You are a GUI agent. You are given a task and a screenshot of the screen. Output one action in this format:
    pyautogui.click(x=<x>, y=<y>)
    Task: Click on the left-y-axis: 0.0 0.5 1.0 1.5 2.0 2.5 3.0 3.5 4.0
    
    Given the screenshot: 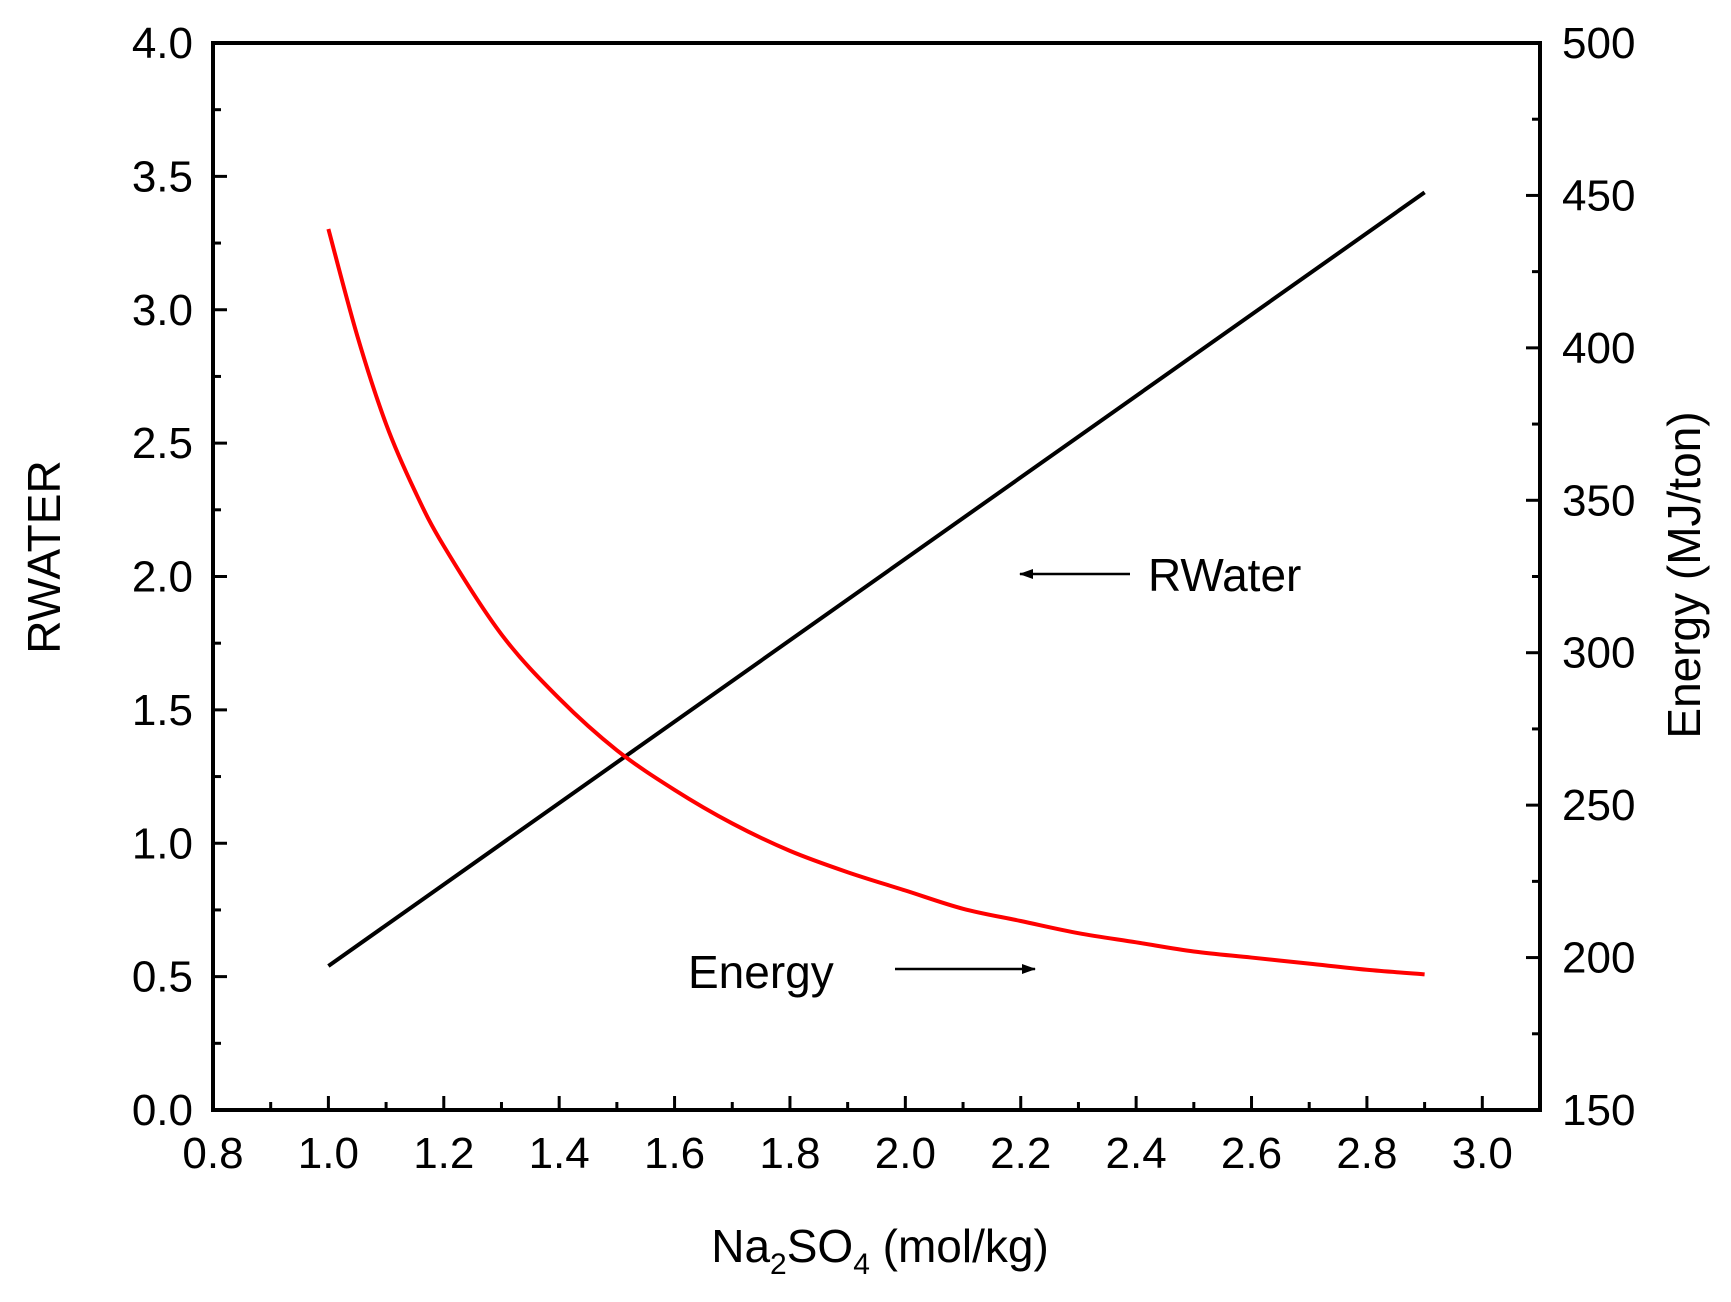 What is the action you would take?
    pyautogui.click(x=179, y=577)
    